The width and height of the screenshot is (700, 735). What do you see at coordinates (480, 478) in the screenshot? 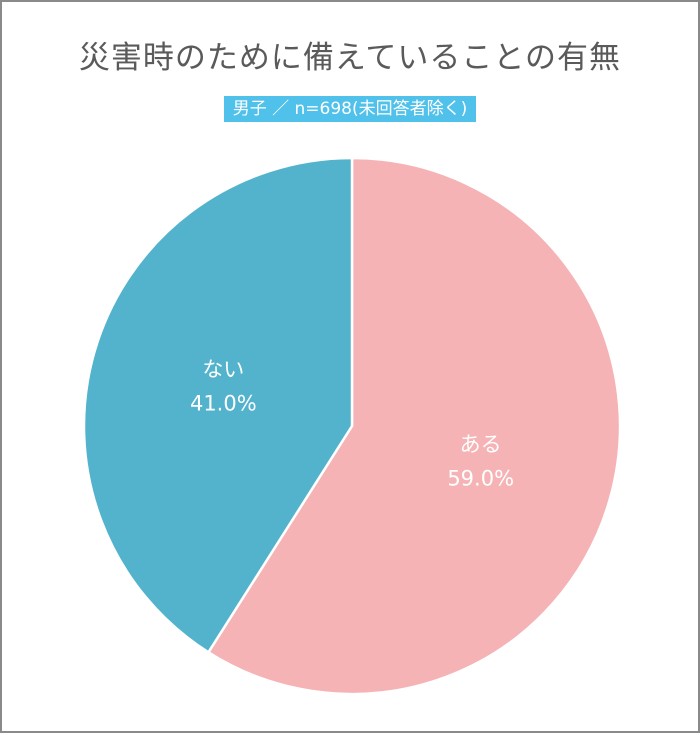
I see `slice-value-label-0: 59.0%` at bounding box center [480, 478].